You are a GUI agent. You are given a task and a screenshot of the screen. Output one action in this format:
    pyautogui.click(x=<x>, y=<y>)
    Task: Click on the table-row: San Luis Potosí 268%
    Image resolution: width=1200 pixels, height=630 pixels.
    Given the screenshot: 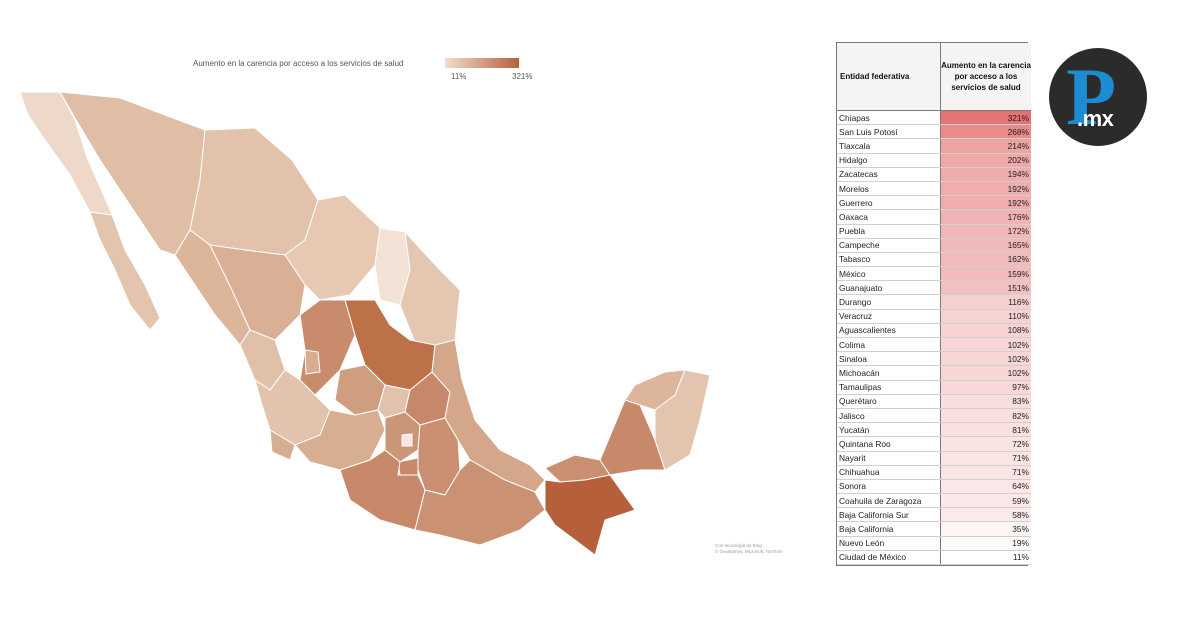 What is the action you would take?
    pyautogui.click(x=934, y=132)
    